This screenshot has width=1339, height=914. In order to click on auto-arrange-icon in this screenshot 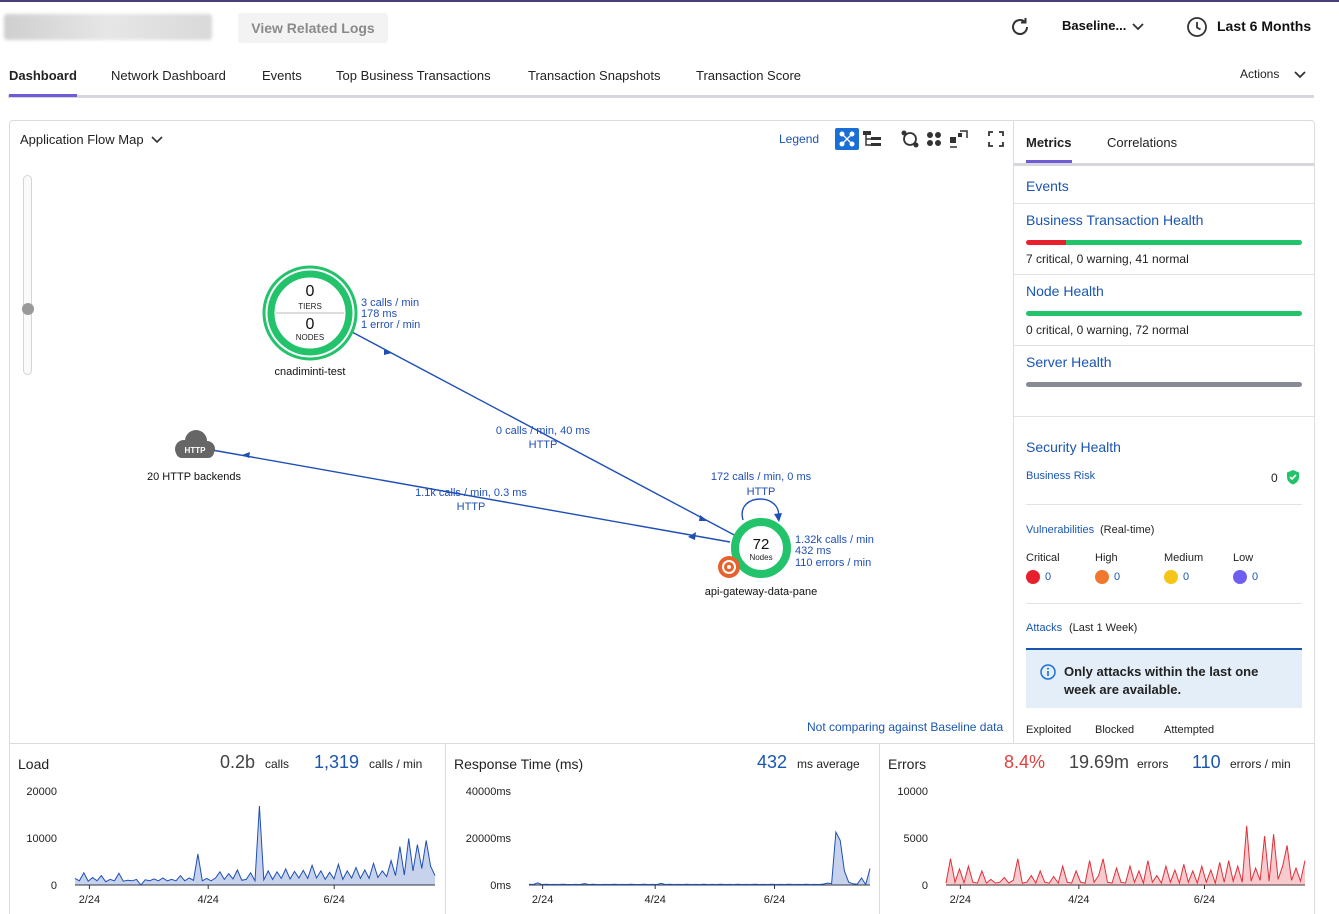, I will do `click(910, 139)`.